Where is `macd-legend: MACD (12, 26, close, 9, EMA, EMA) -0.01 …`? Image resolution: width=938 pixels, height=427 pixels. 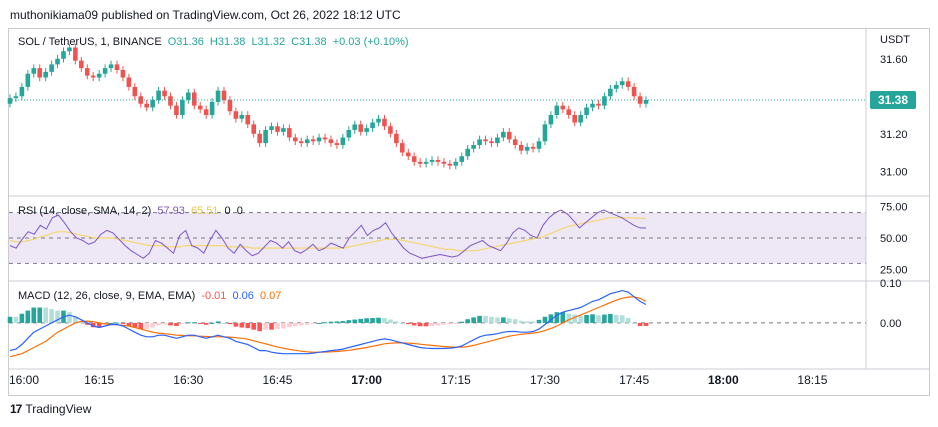 macd-legend: MACD (12, 26, close, 9, EMA, EMA) -0.01 … is located at coordinates (151, 296).